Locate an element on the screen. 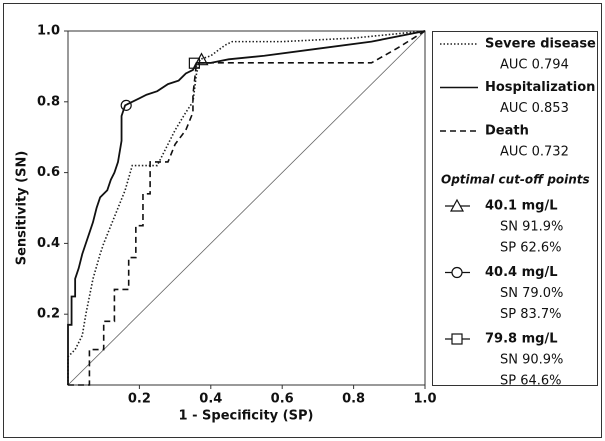 The width and height of the screenshot is (605, 441). legend-label: 40.1 mg/L is located at coordinates (521, 206).